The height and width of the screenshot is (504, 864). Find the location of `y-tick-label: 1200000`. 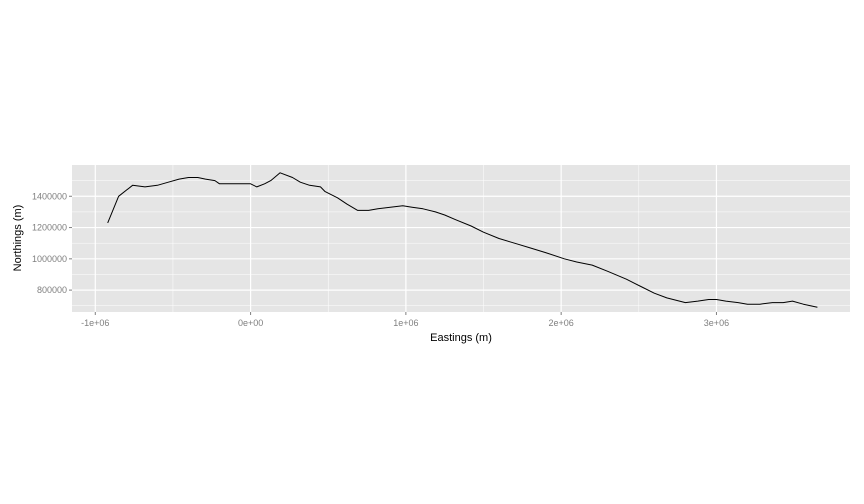

y-tick-label: 1200000 is located at coordinates (49, 228).